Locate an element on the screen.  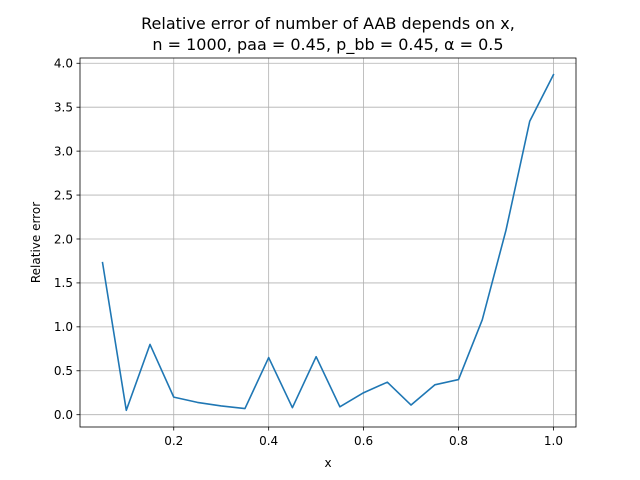
y-tick-label: 4.0 is located at coordinates (63, 64).